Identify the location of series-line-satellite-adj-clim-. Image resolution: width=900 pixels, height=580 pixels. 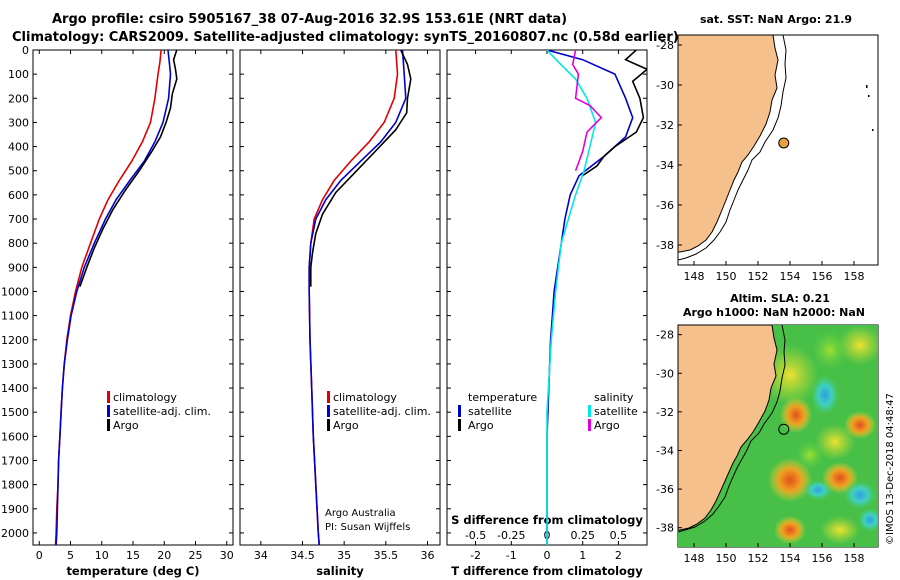
(357, 297).